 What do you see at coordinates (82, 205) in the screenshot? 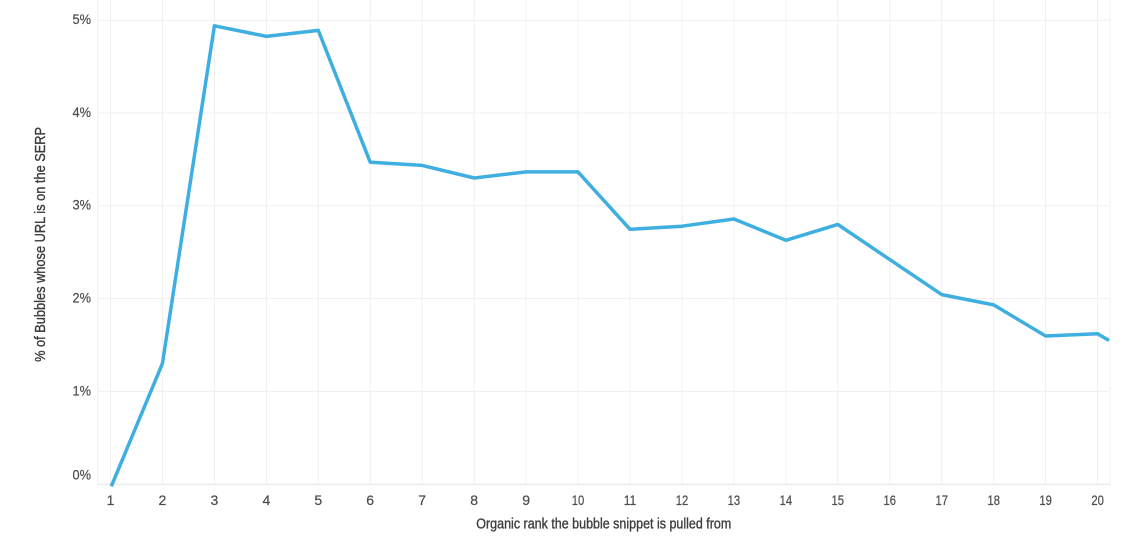
I see `svg-text: 3%` at bounding box center [82, 205].